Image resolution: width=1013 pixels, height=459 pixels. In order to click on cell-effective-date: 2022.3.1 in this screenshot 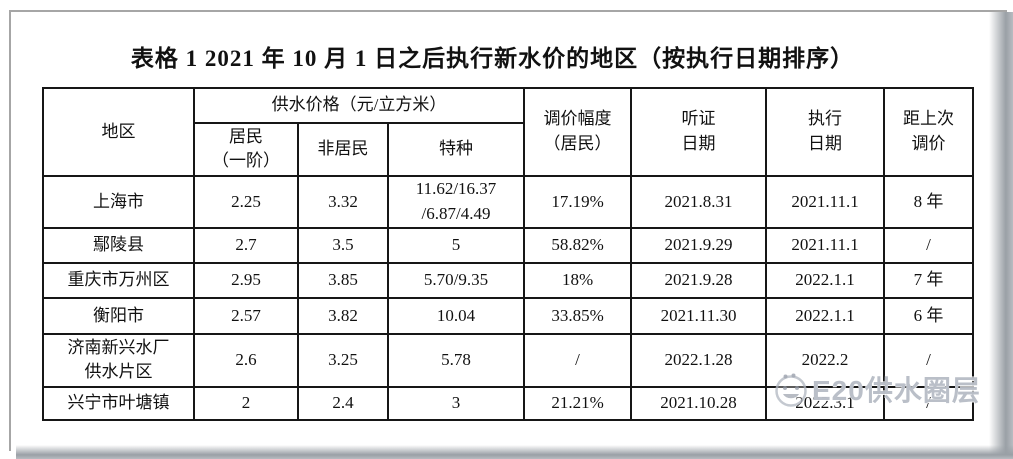, I will do `click(825, 403)`.